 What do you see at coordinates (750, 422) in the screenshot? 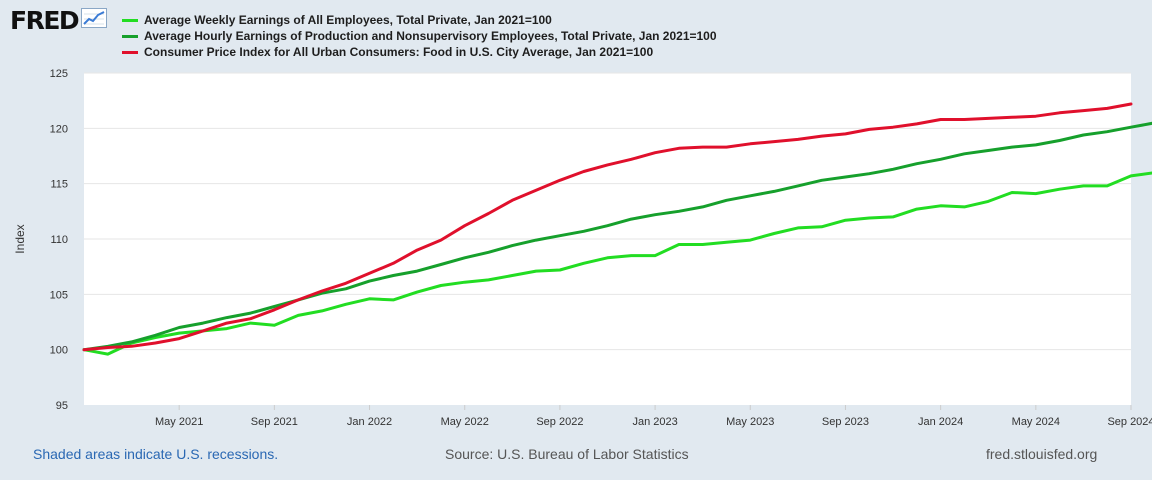
I see `x-tick-label: May 2023` at bounding box center [750, 422].